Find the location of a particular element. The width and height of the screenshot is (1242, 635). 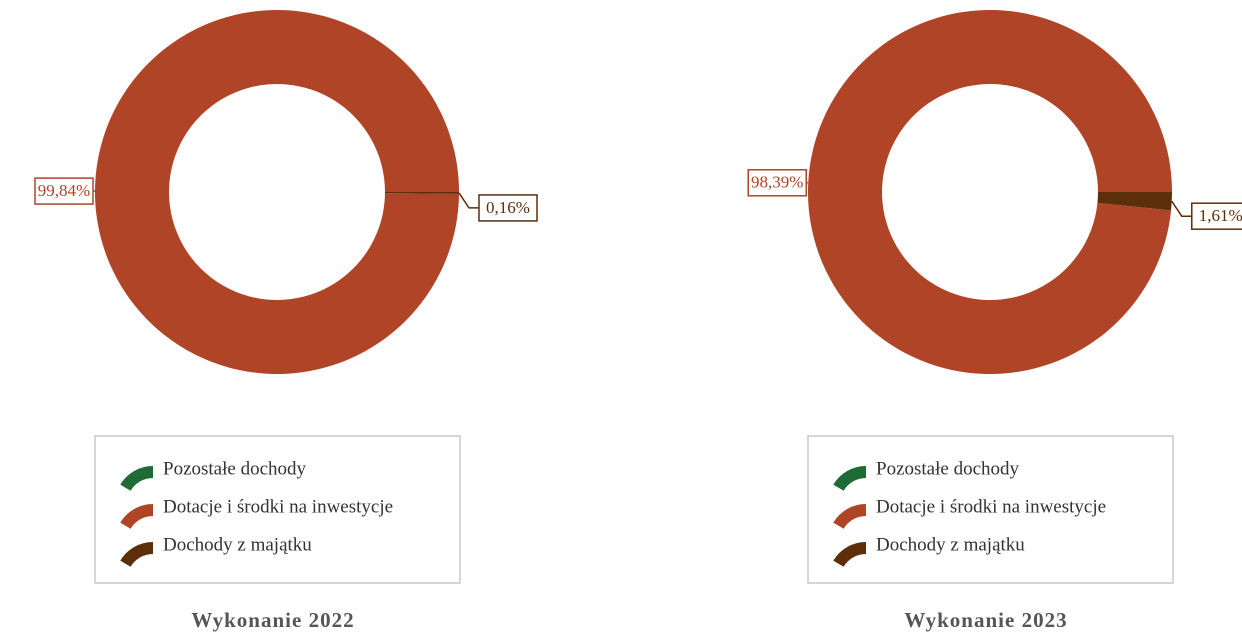

value-label: 98,39% is located at coordinates (777, 182).